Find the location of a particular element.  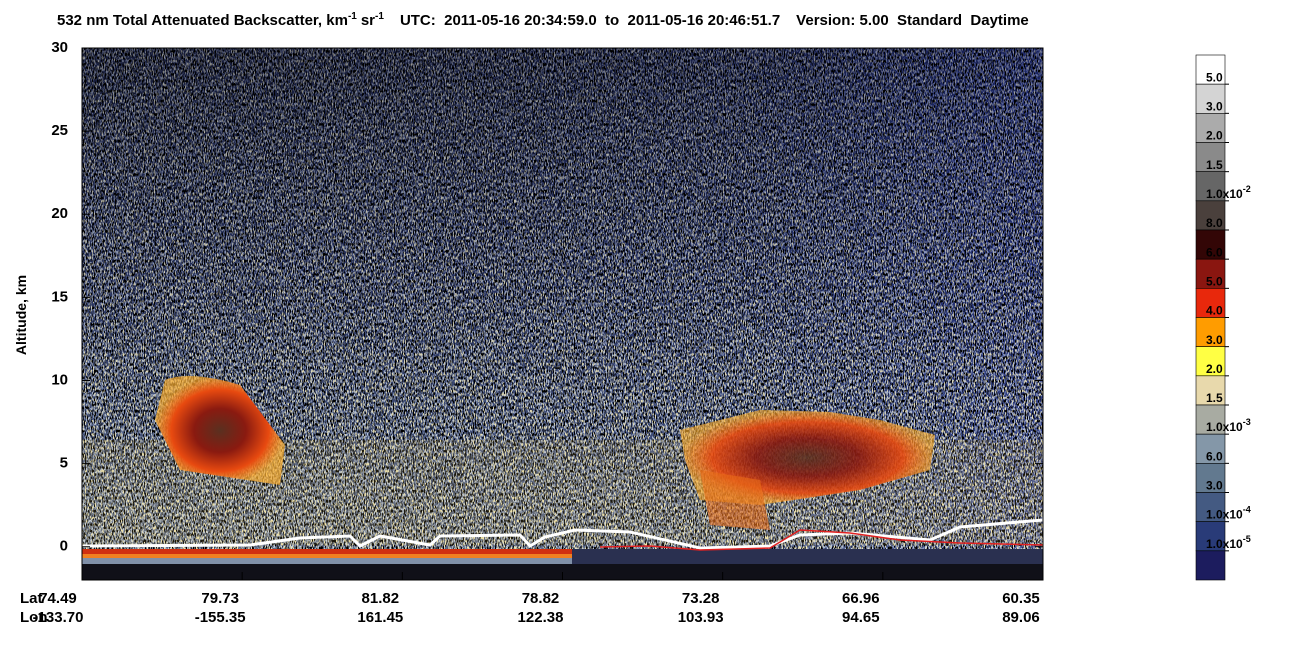

lat-tick-label: 78.82 is located at coordinates (541, 598).